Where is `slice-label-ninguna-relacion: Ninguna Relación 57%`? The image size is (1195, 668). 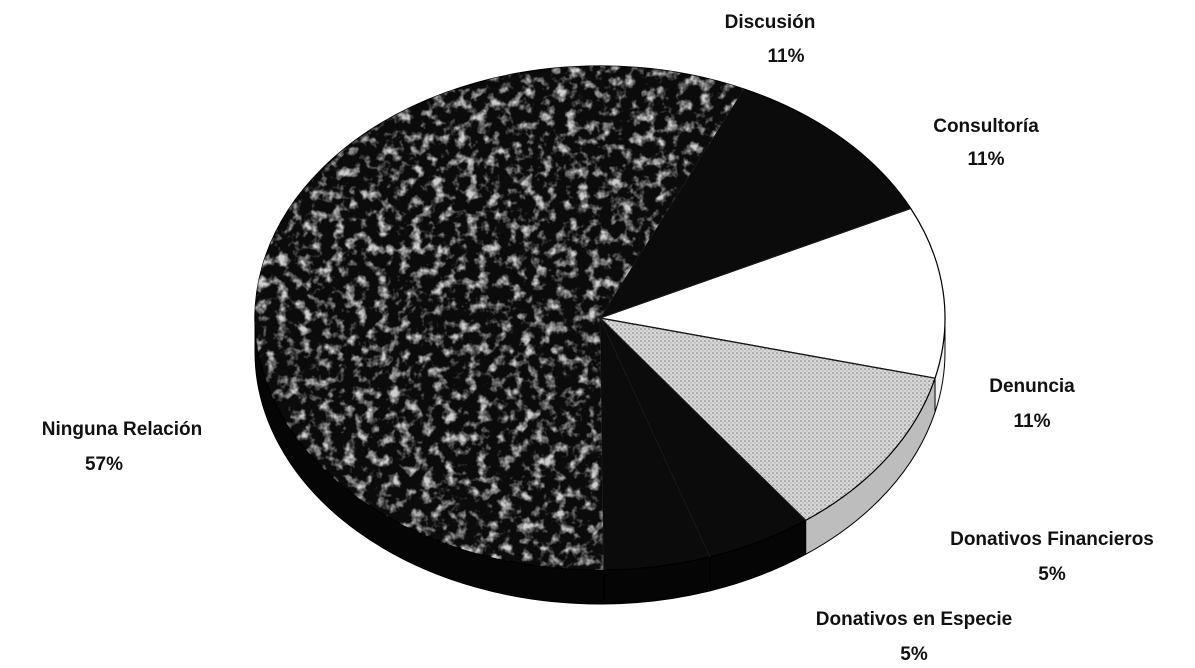 slice-label-ninguna-relacion: Ninguna Relación 57% is located at coordinates (122, 447).